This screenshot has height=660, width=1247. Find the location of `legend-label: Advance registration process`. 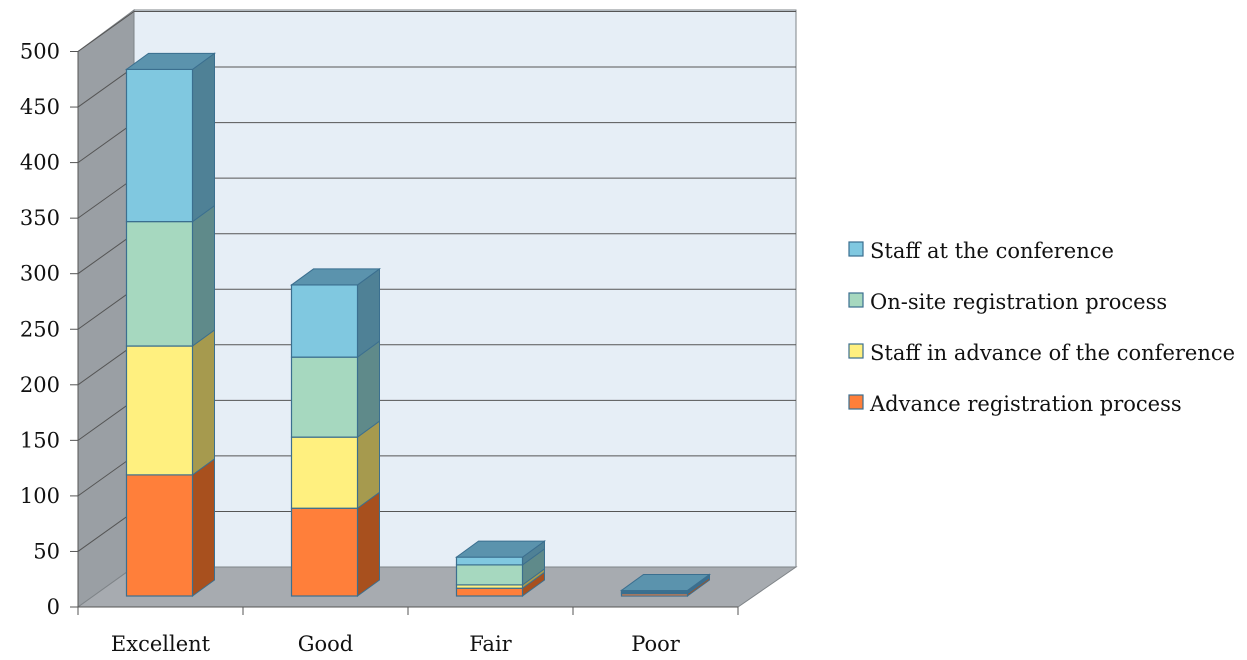

legend-label: Advance registration process is located at coordinates (1025, 404).